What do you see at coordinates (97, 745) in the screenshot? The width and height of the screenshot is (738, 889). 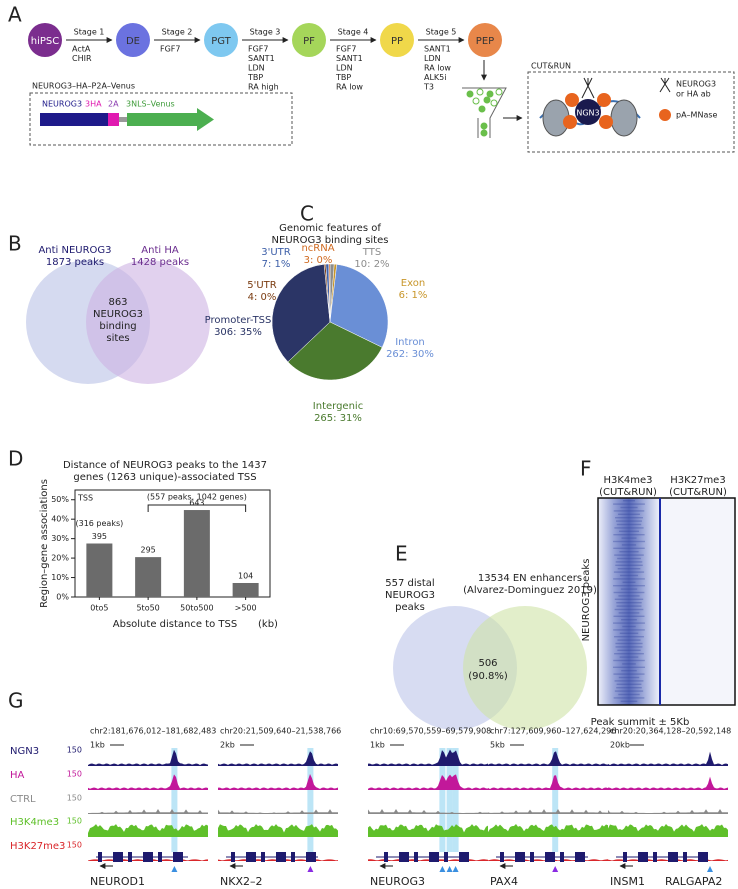 I see `scale-label: 1kb` at bounding box center [97, 745].